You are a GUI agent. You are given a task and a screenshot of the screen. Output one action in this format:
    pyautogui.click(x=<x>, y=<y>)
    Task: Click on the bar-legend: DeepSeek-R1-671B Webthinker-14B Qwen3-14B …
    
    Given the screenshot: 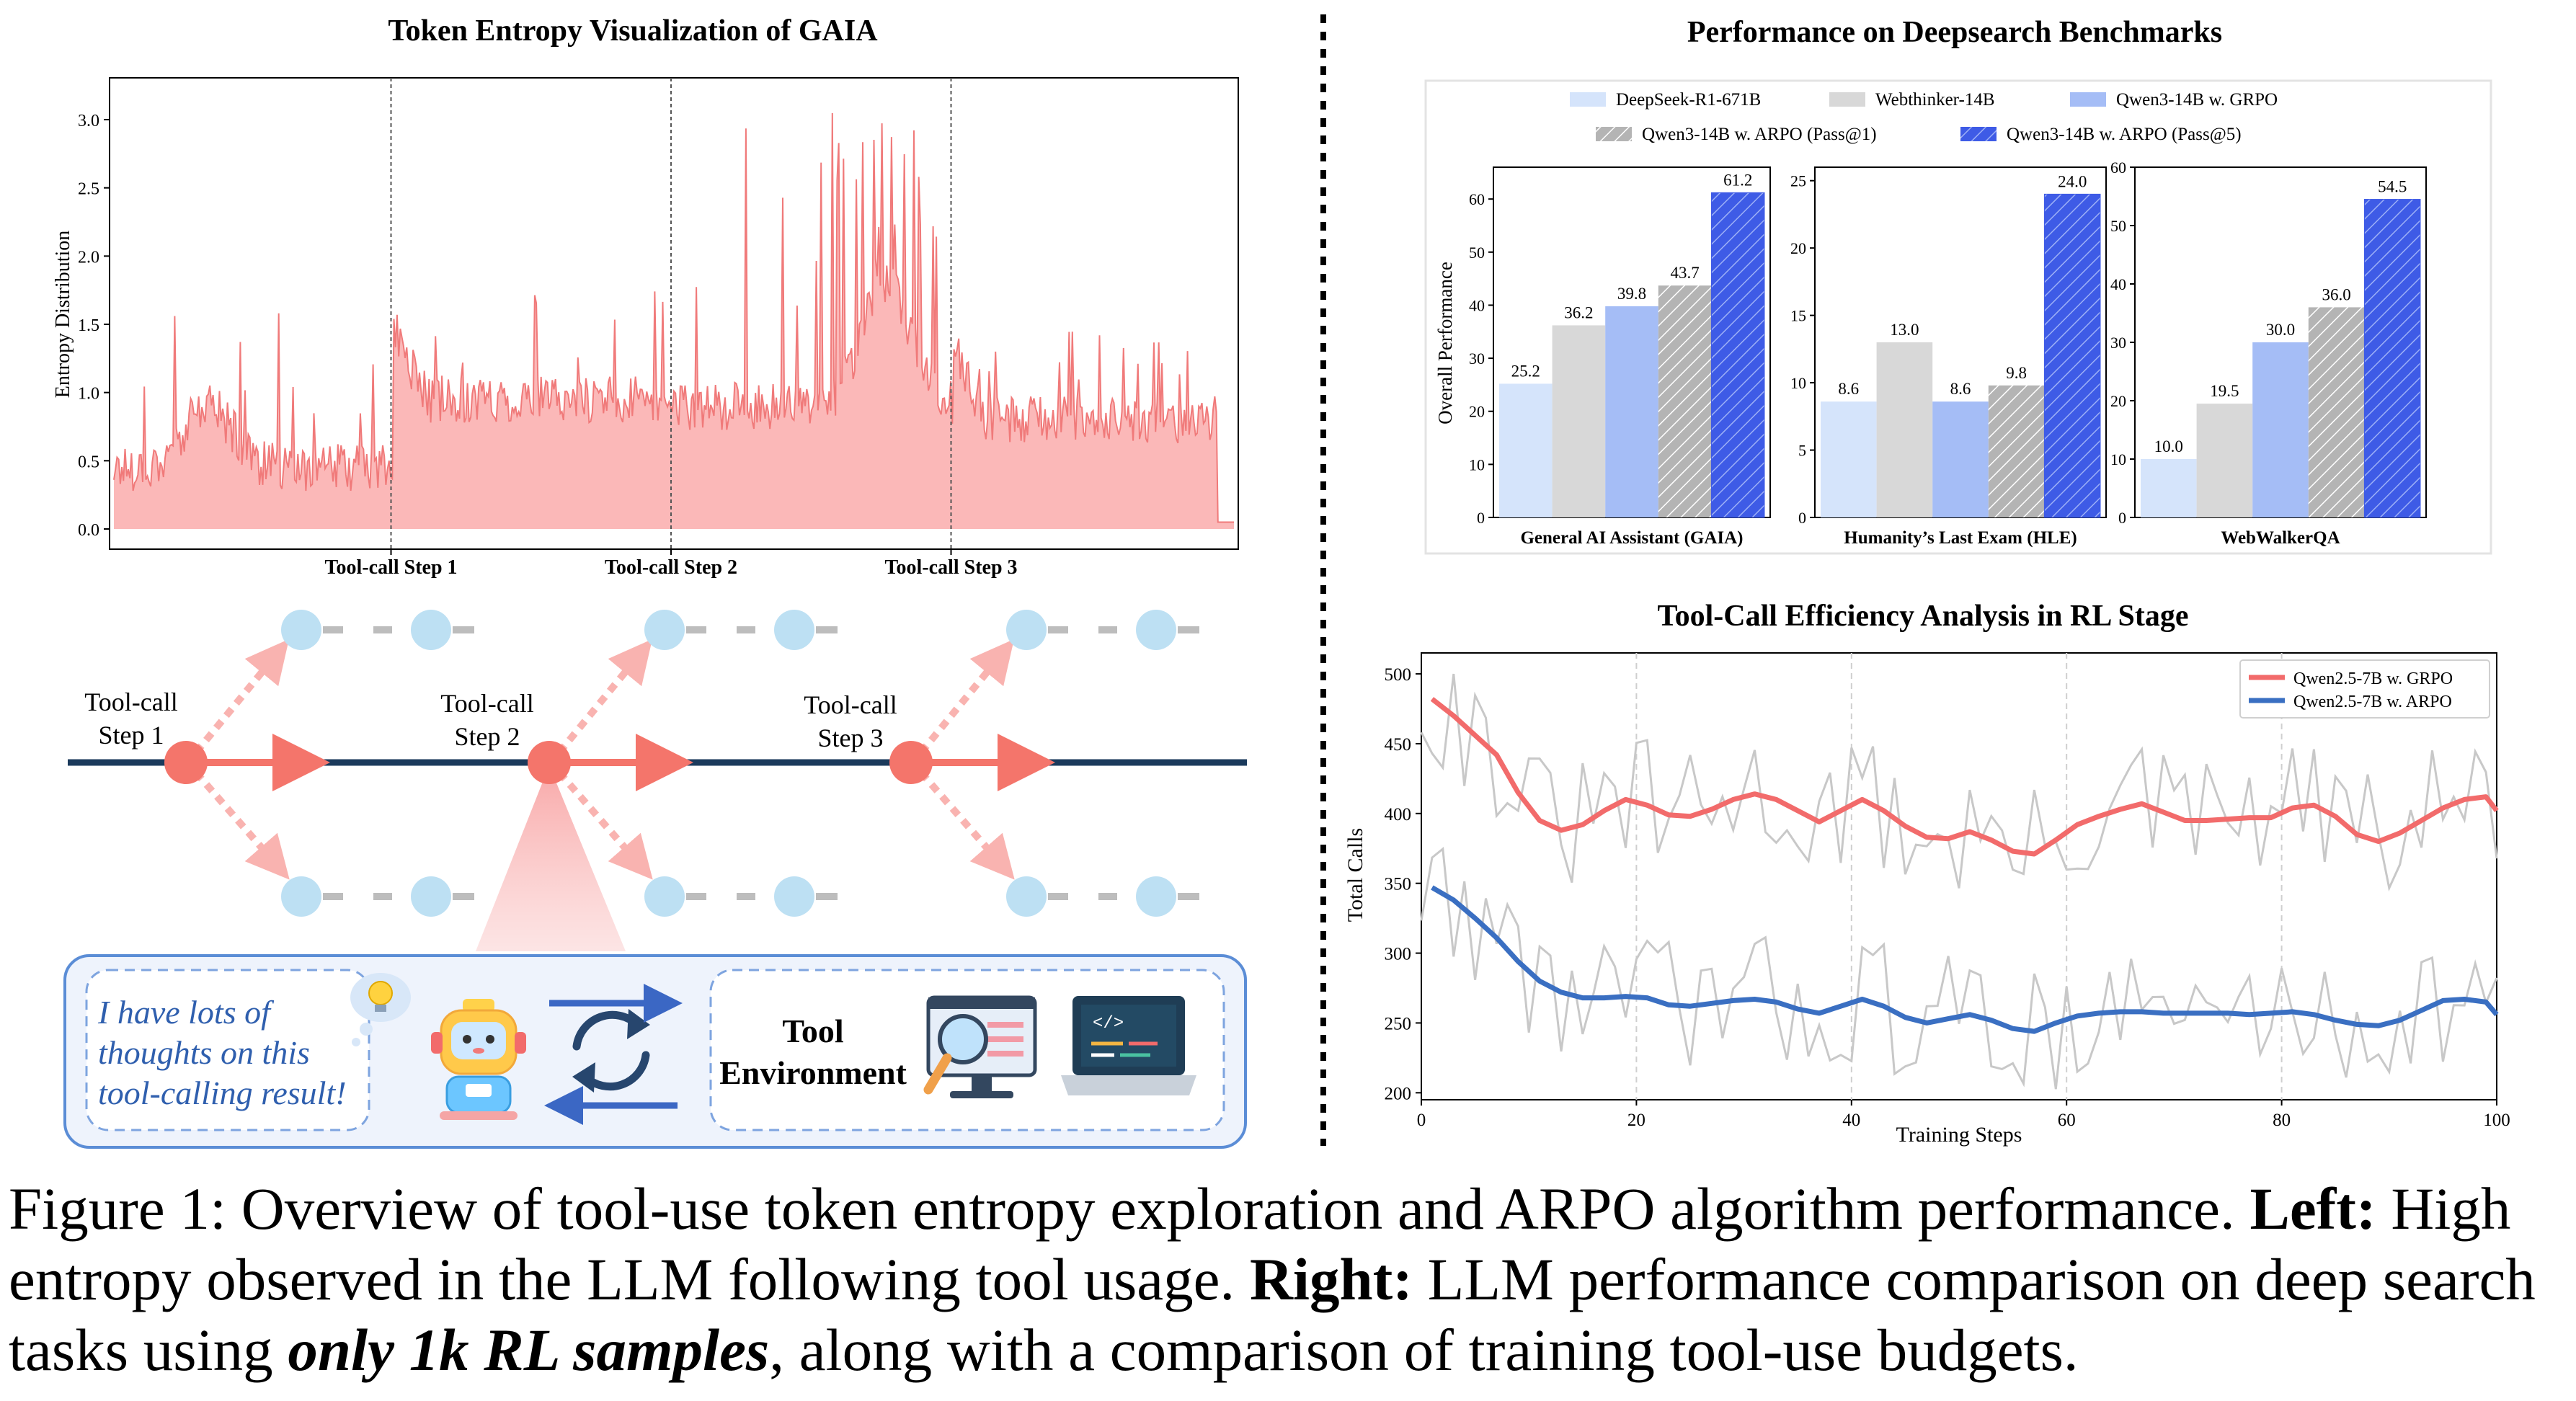 What is the action you would take?
    pyautogui.click(x=1924, y=117)
    